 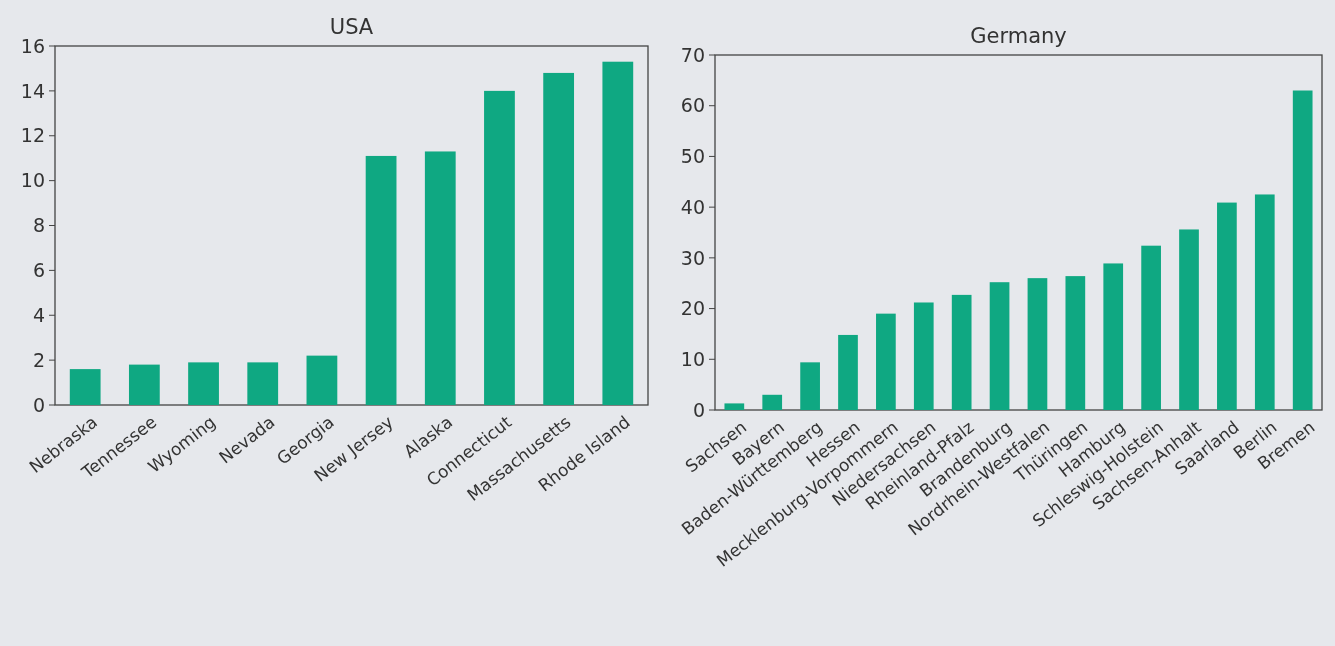 What do you see at coordinates (38, 270) in the screenshot?
I see `y-tick-label: 6` at bounding box center [38, 270].